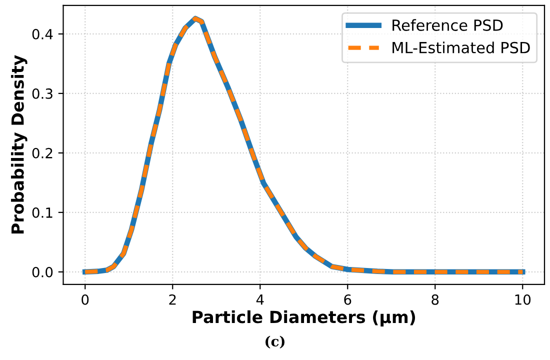 The width and height of the screenshot is (550, 360). Describe the element at coordinates (461, 48) in the screenshot. I see `legend-label: ML-Estimated PSD` at that location.